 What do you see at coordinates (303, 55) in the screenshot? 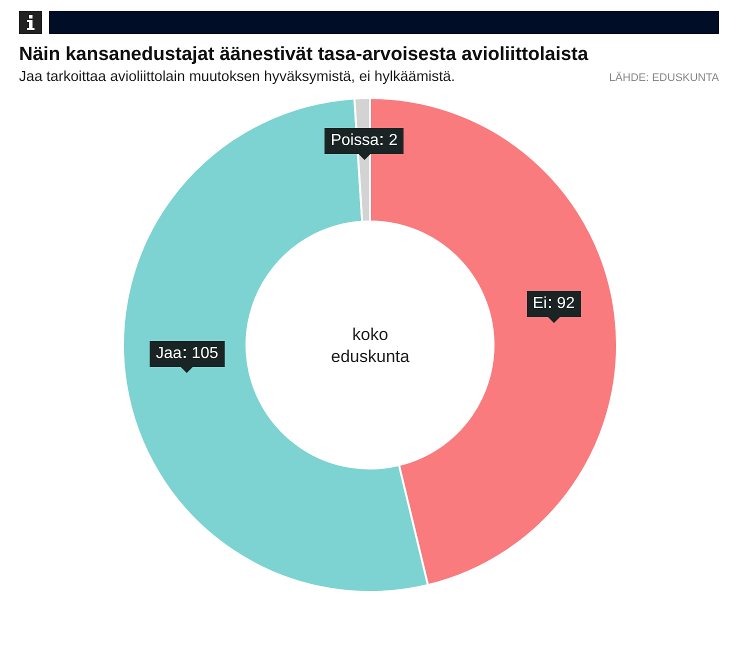
I see `chart-title: Näin kansanedustajat äänestivät tasa-arvoisesta avioliittolaista` at bounding box center [303, 55].